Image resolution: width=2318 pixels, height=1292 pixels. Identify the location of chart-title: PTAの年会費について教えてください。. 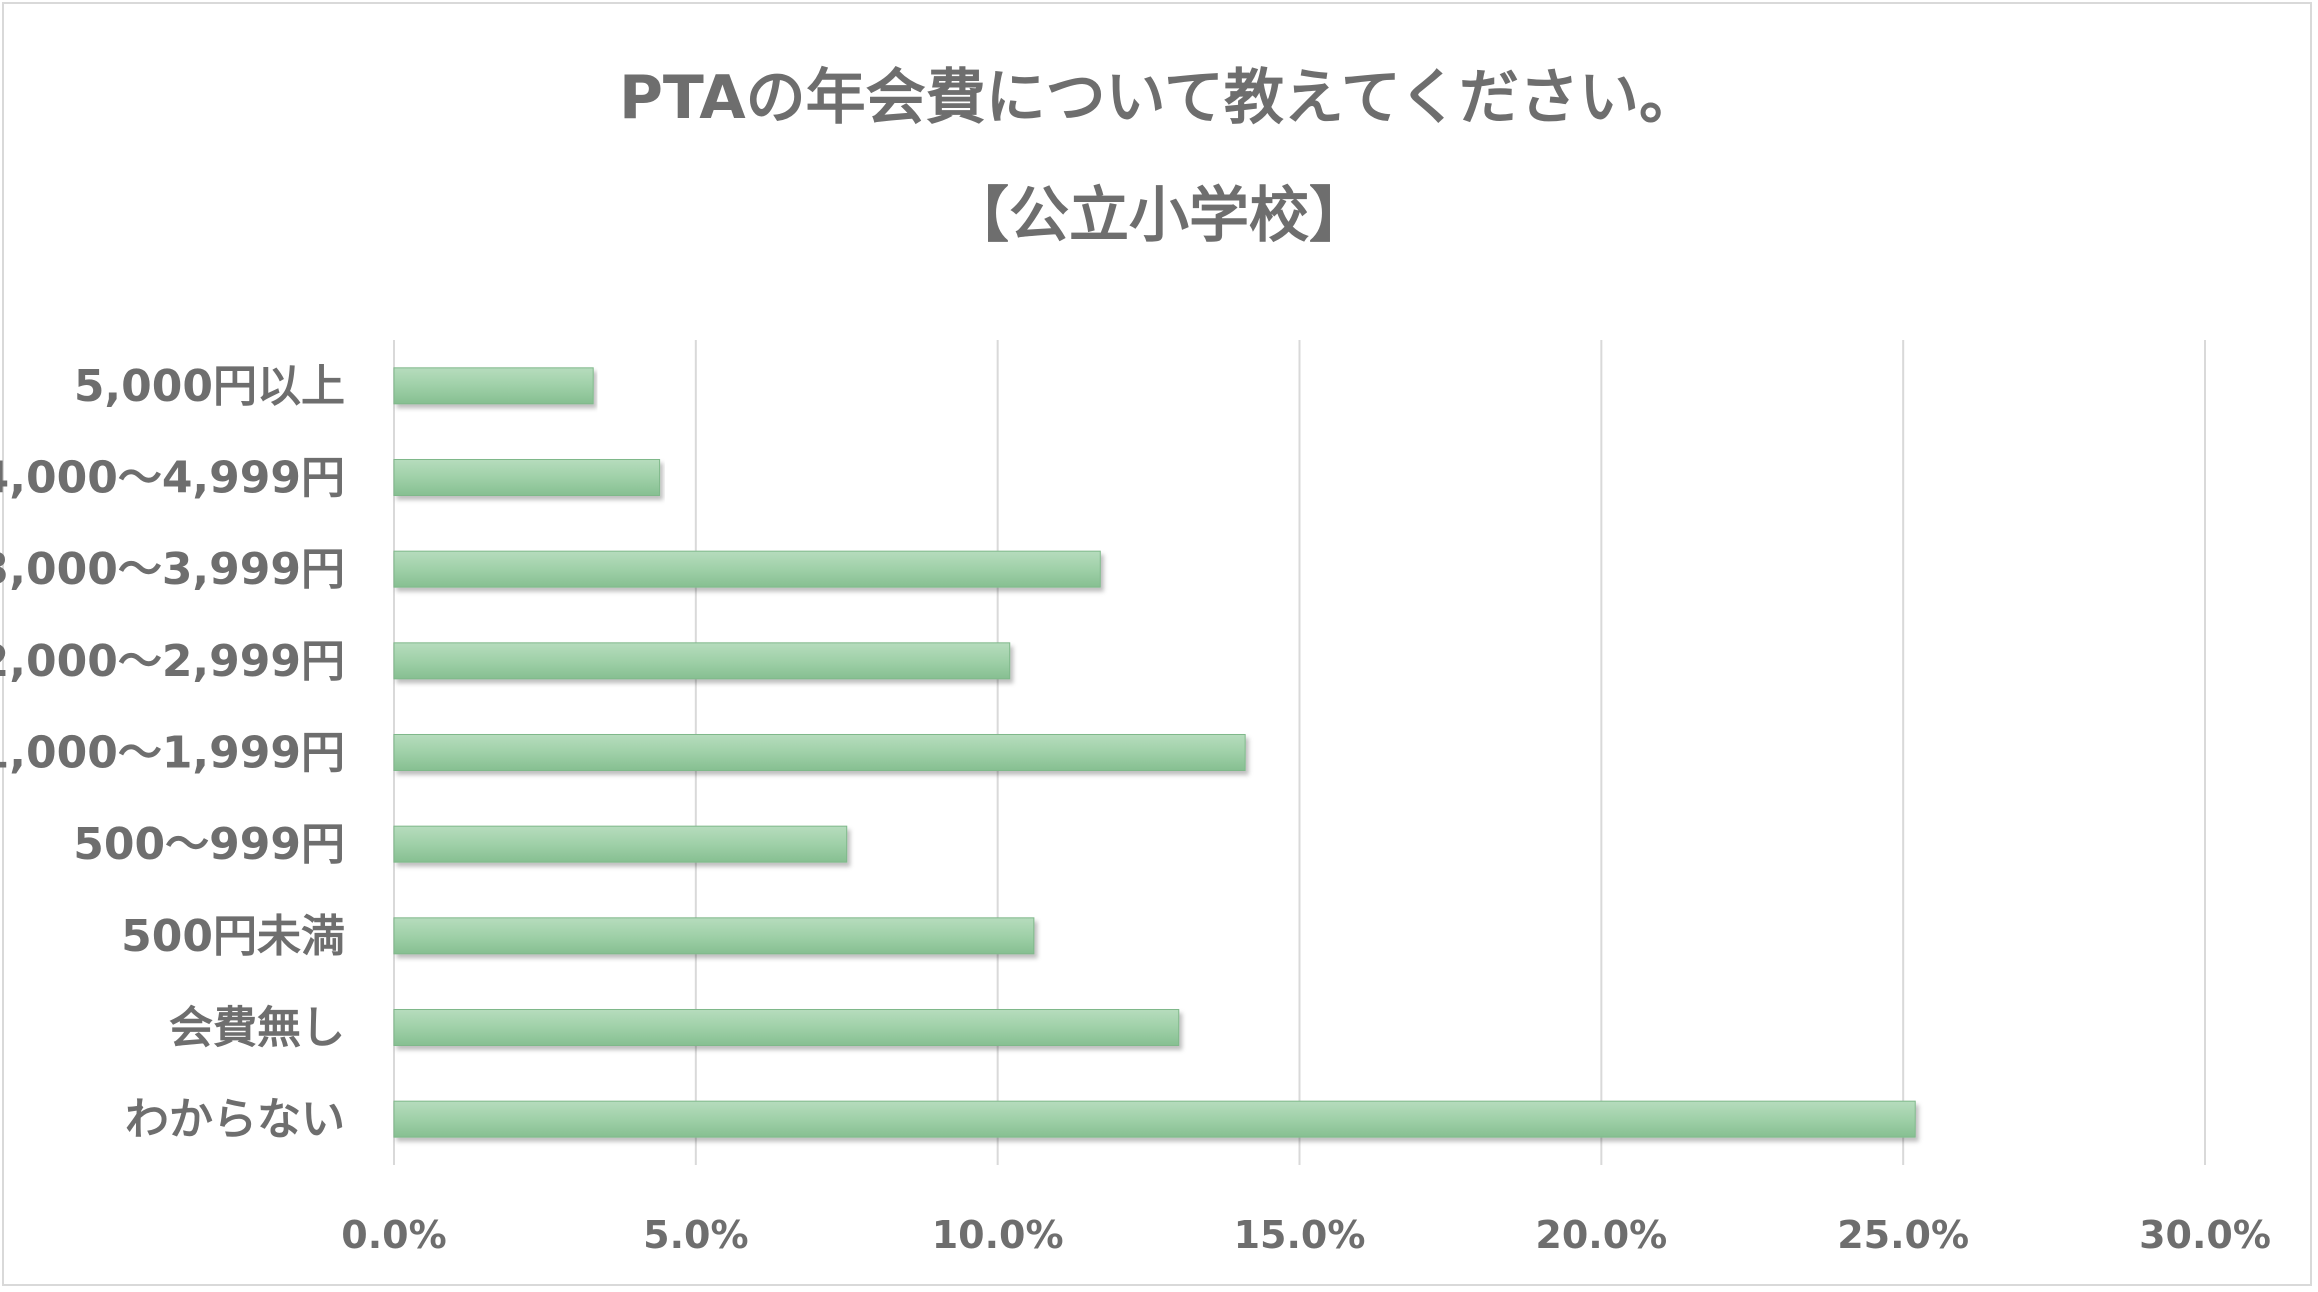
(1159, 98).